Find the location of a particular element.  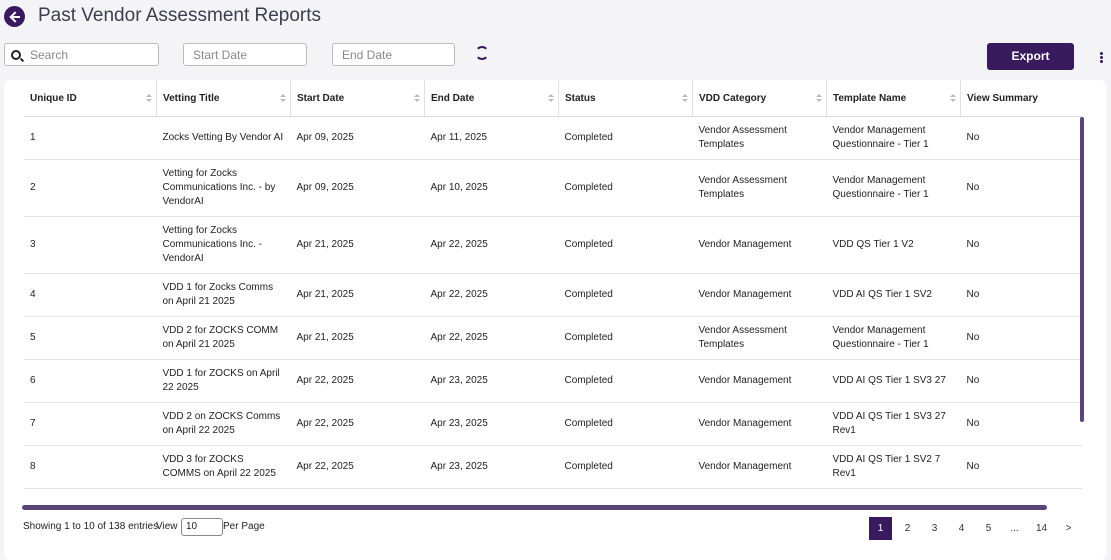

column-header: Start Date is located at coordinates (357, 98).